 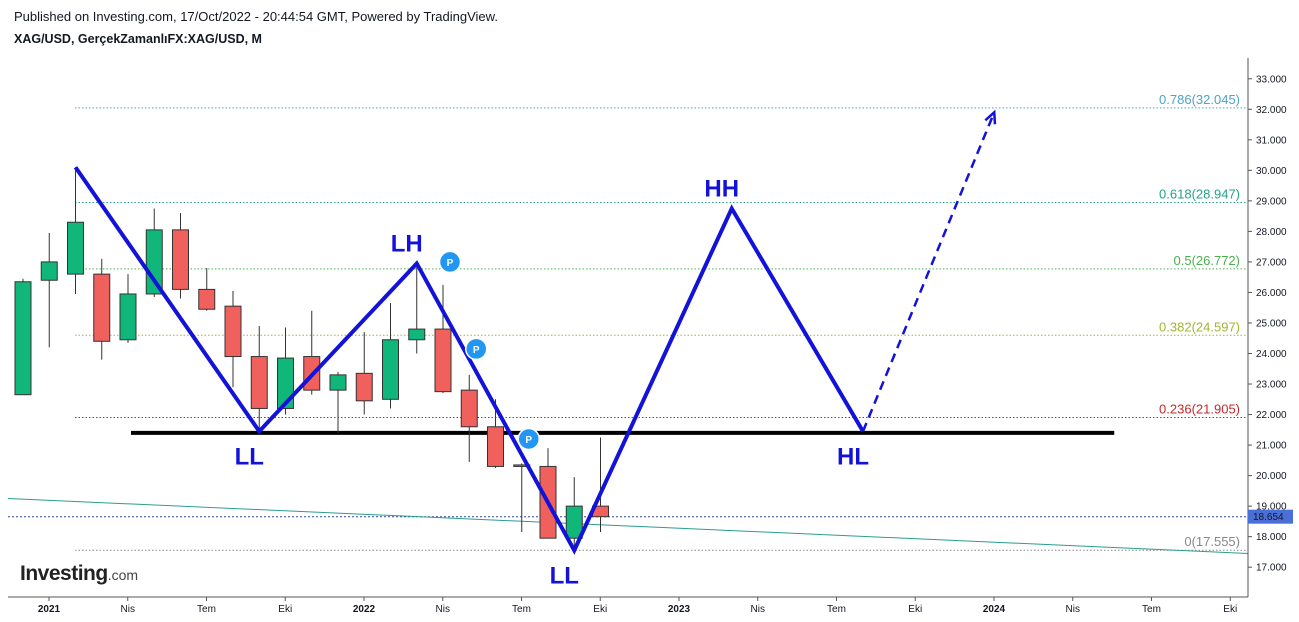 I want to click on wave-label-hl-5: HL, so click(x=853, y=456).